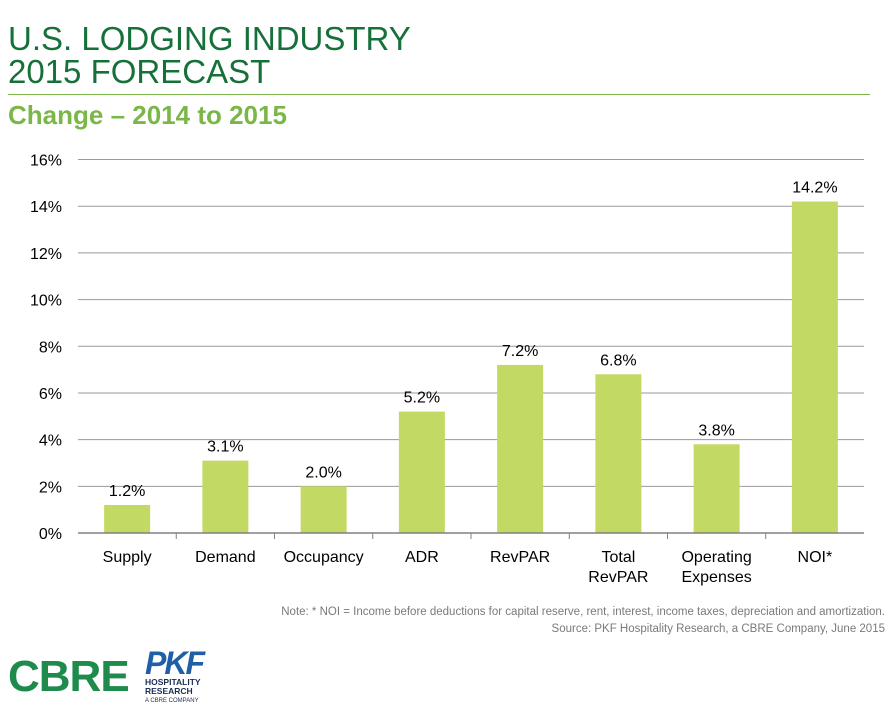  Describe the element at coordinates (46, 161) in the screenshot. I see `y-tick-label: 16%` at that location.